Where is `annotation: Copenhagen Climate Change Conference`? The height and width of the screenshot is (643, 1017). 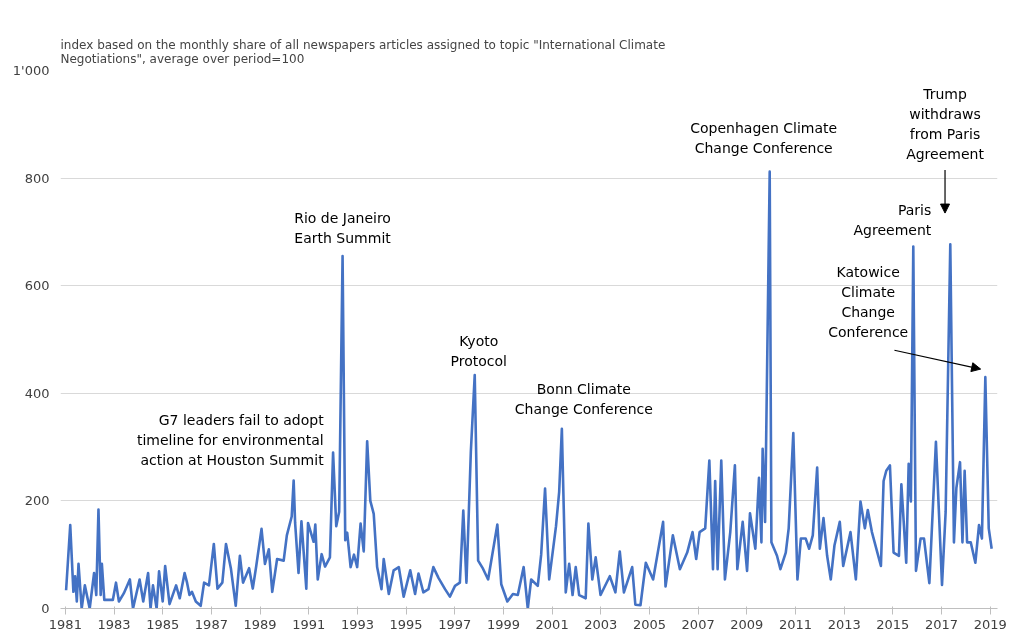
annotation: Copenhagen Climate Change Conference is located at coordinates (764, 137).